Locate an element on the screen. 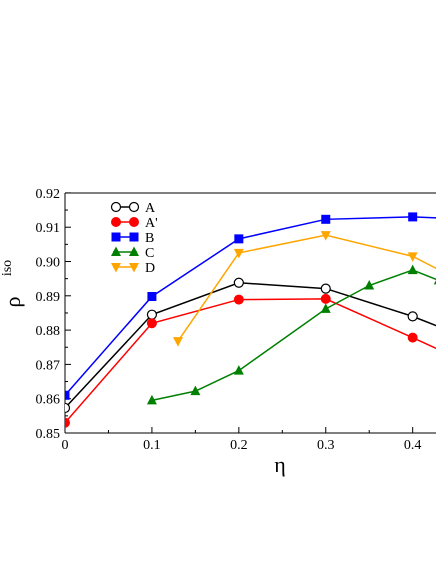 This screenshot has height=564, width=436. x-tick-label: 0 is located at coordinates (65, 445).